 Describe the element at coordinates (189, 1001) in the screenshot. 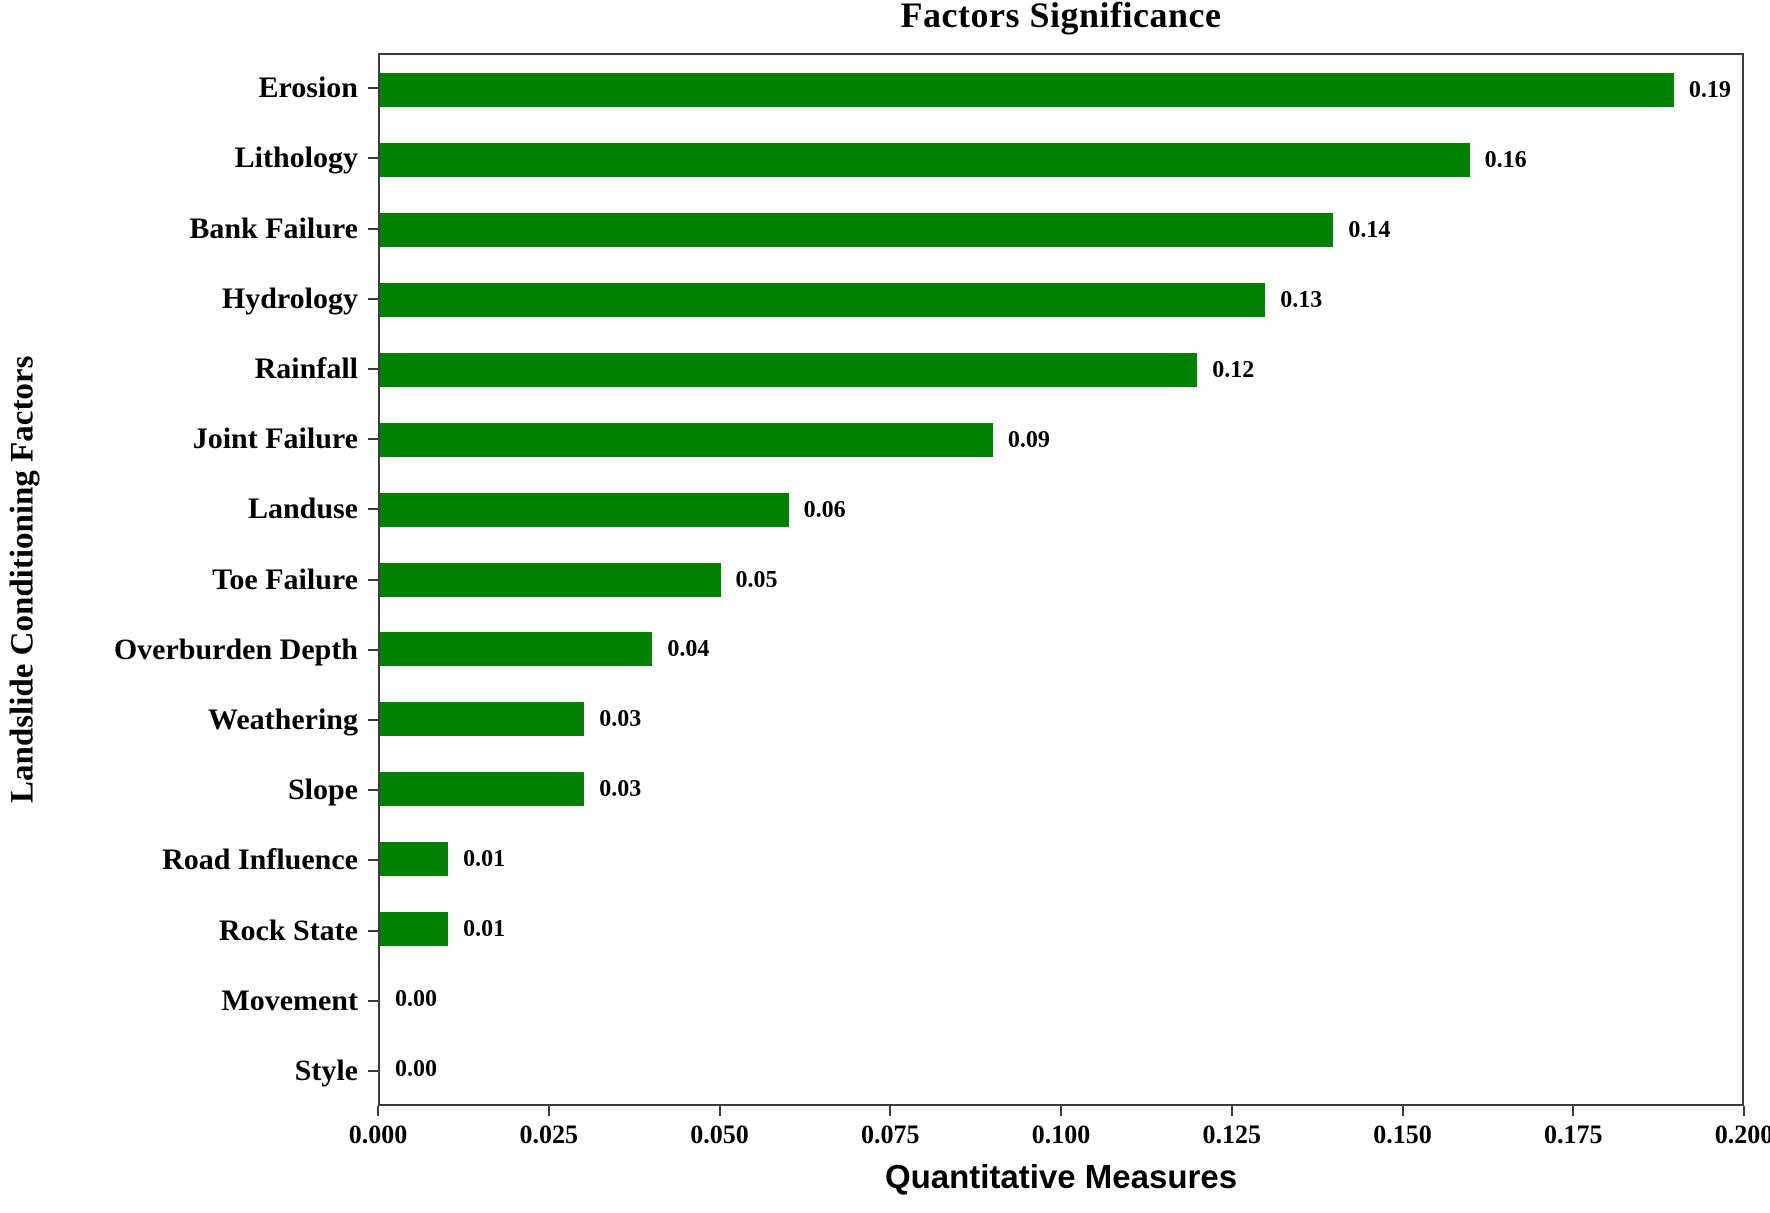

I see `y-label-row: Movement` at that location.